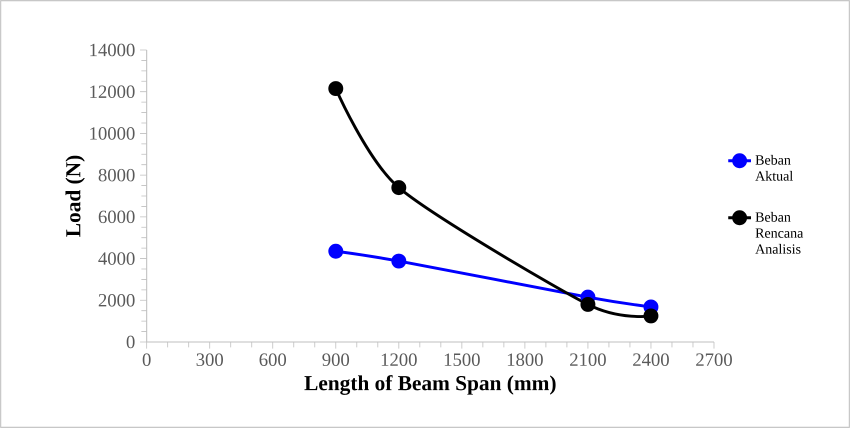  Describe the element at coordinates (430, 385) in the screenshot. I see `x-axis-title: Length of Beam Span (mm)` at that location.